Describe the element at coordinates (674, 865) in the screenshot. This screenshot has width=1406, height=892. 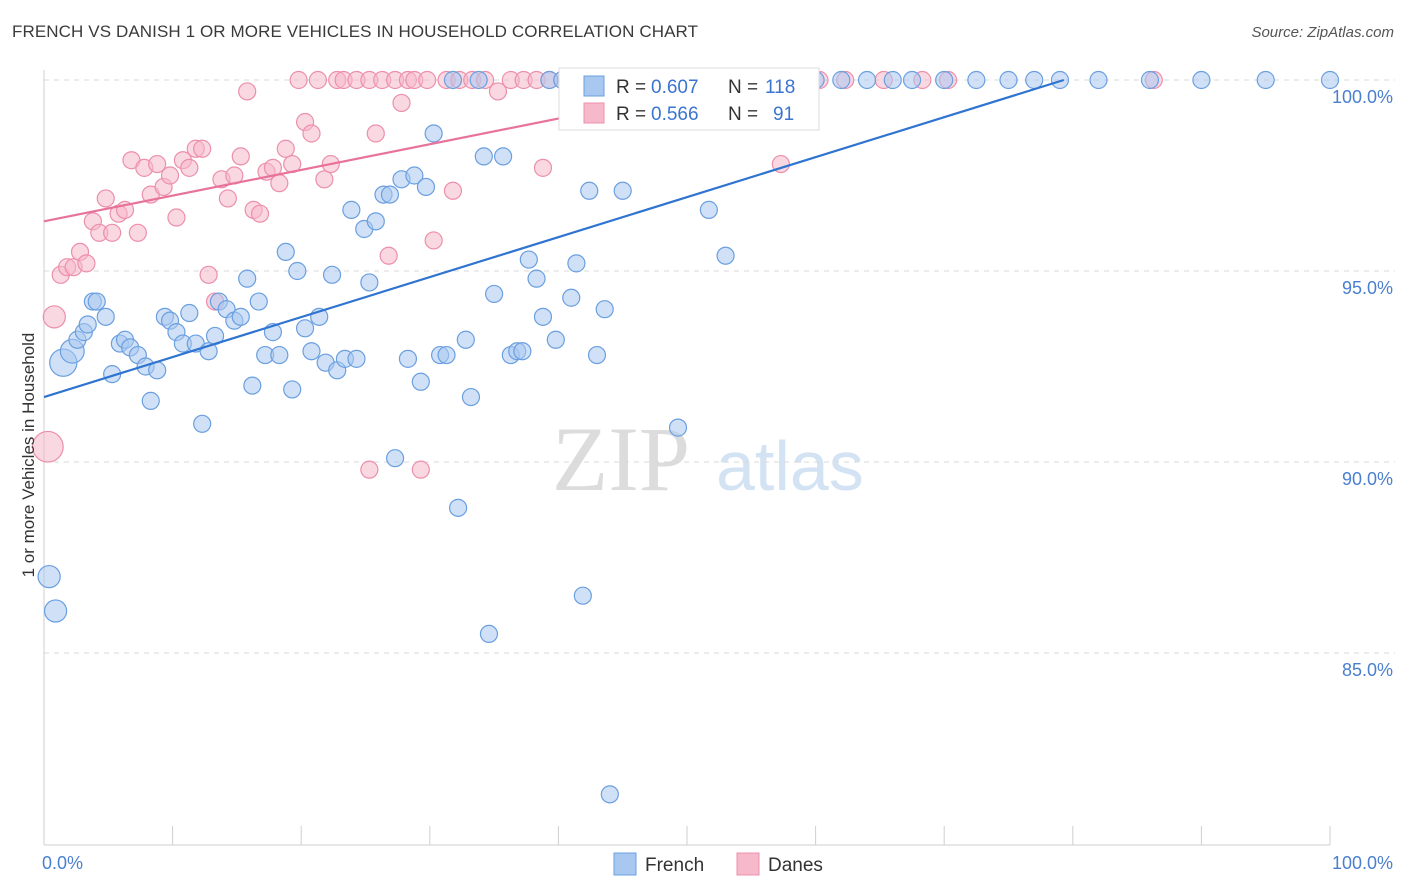
I see `bottom-legend-french: French` at that location.